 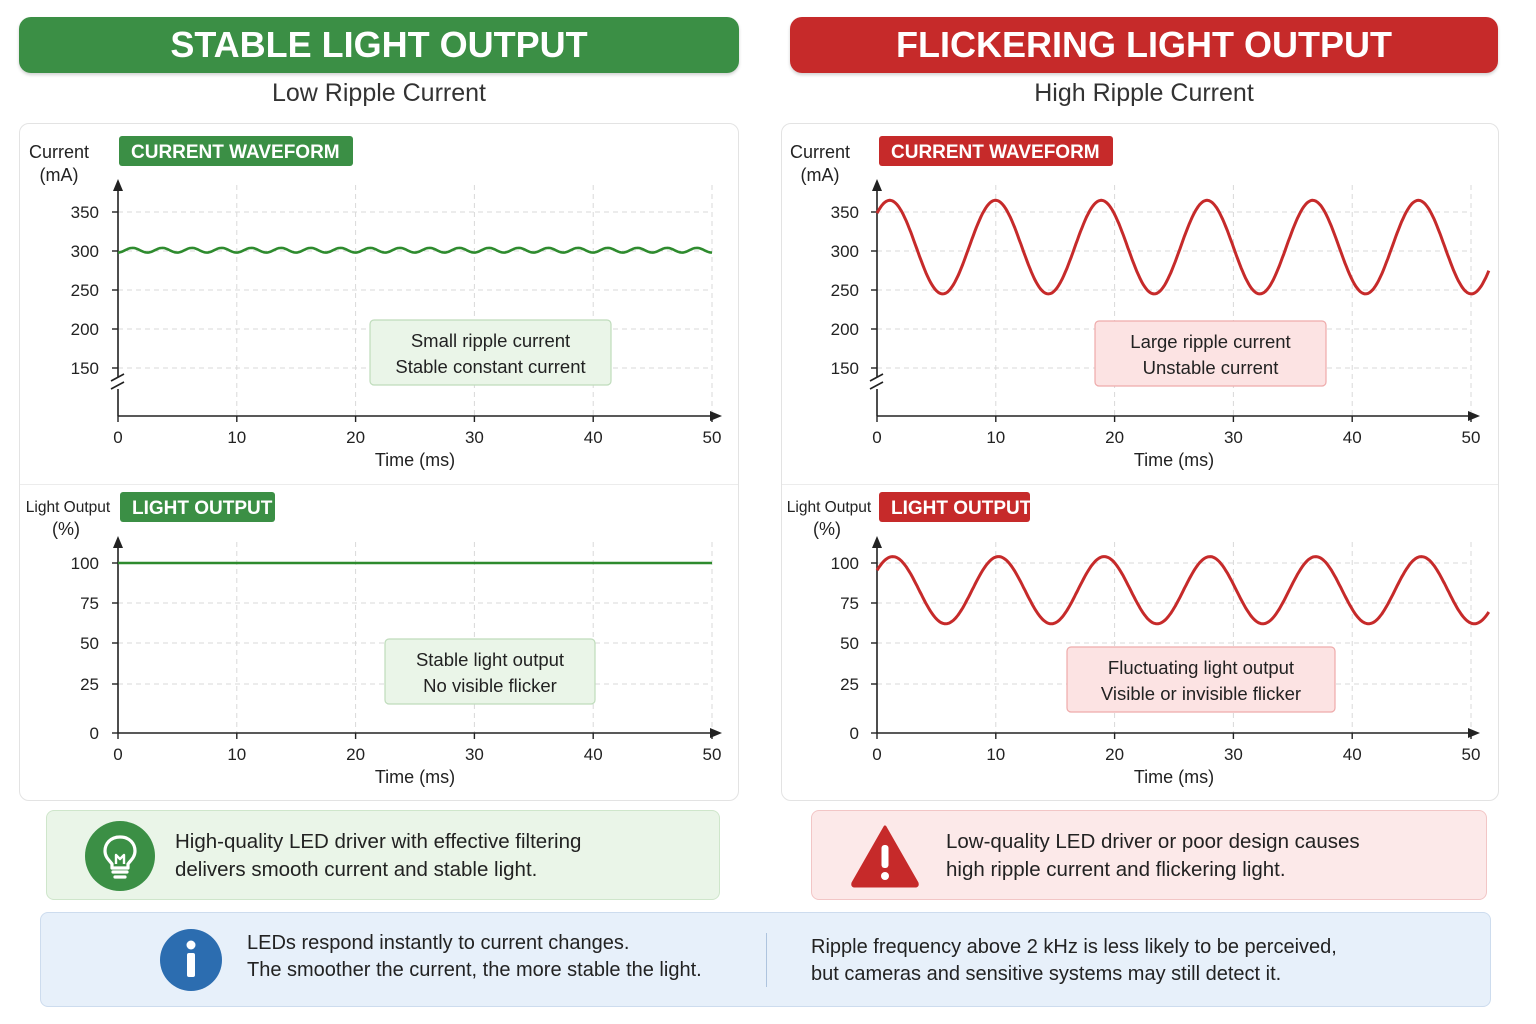 What do you see at coordinates (885, 856) in the screenshot?
I see `warning-triangle-icon` at bounding box center [885, 856].